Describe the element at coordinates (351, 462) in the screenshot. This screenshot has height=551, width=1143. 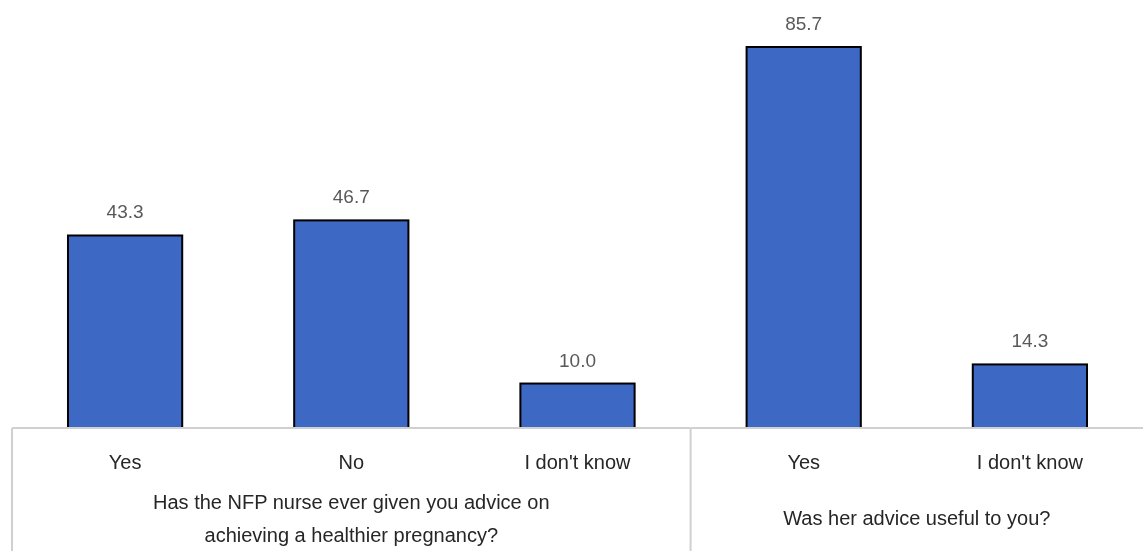
I see `x-tick-label: No` at that location.